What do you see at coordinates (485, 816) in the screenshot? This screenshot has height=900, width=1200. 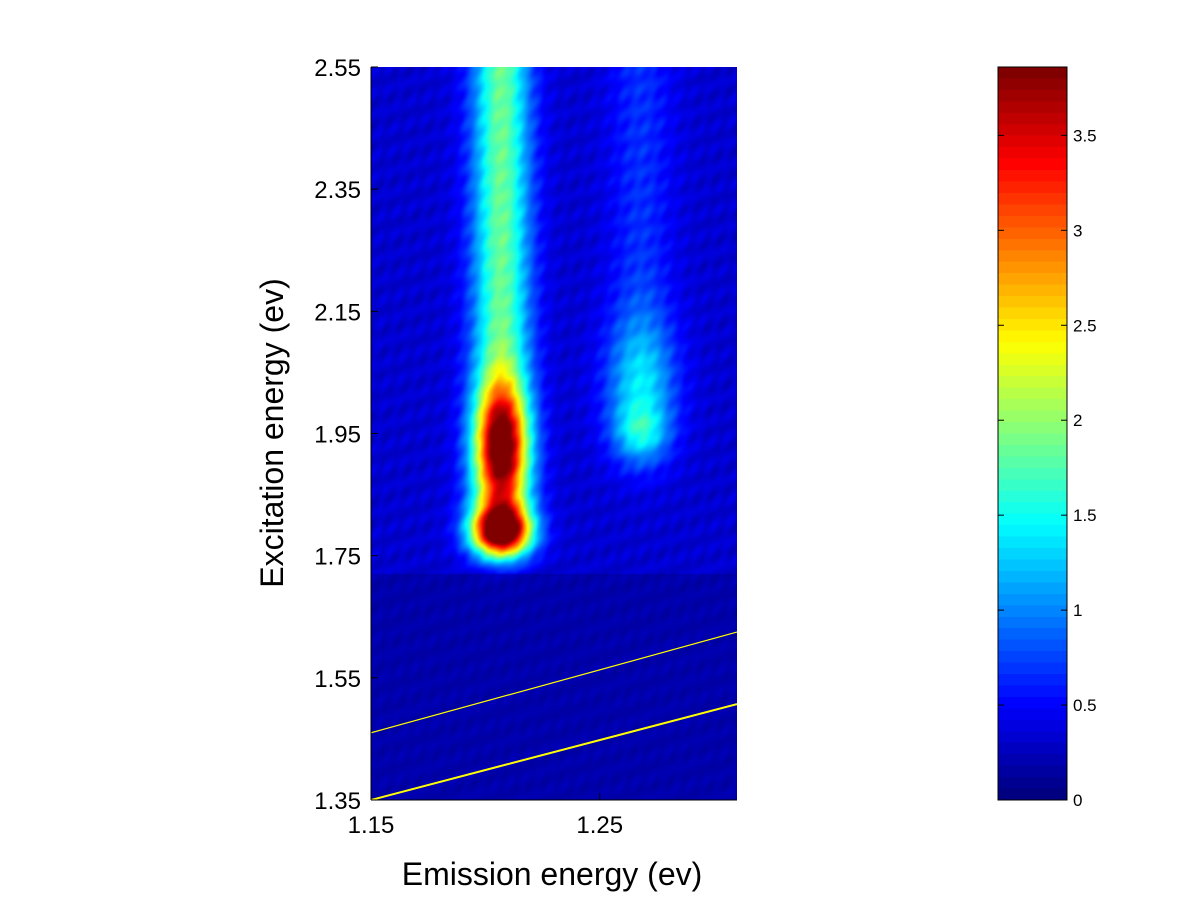 I see `x-axis-ticks: 1.15 1.25` at bounding box center [485, 816].